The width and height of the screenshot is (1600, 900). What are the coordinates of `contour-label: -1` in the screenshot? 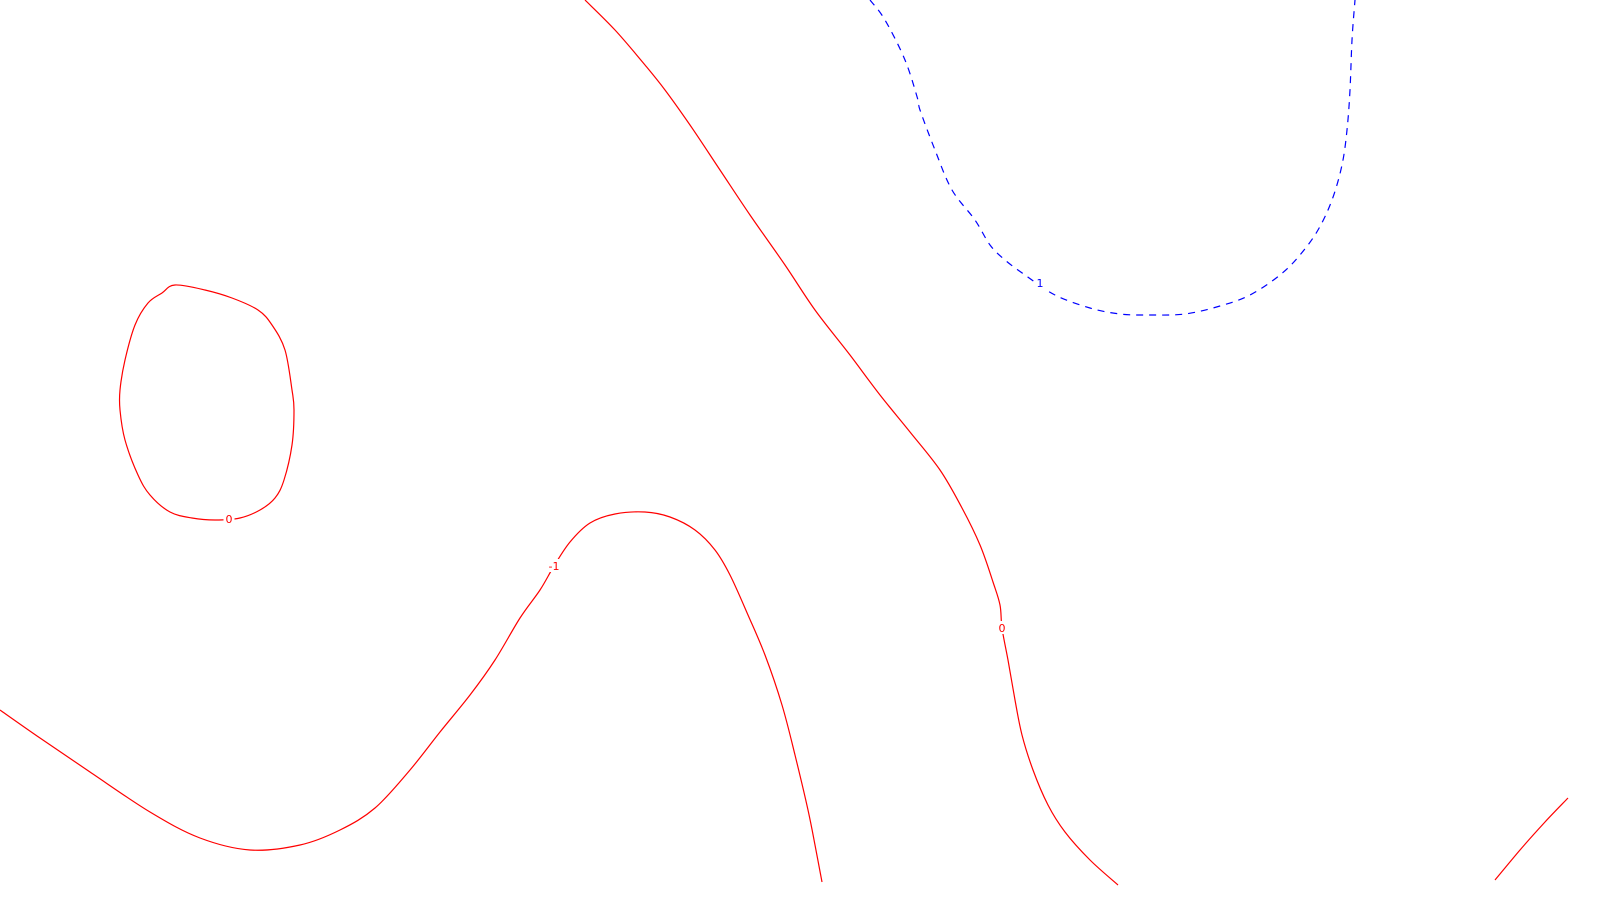 It's located at (554, 566).